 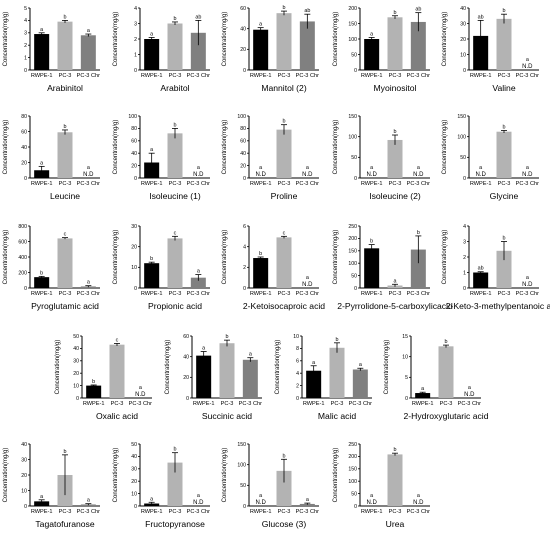 What do you see at coordinates (175, 196) in the screenshot?
I see `chart-title: Isoleucine (1)` at bounding box center [175, 196].